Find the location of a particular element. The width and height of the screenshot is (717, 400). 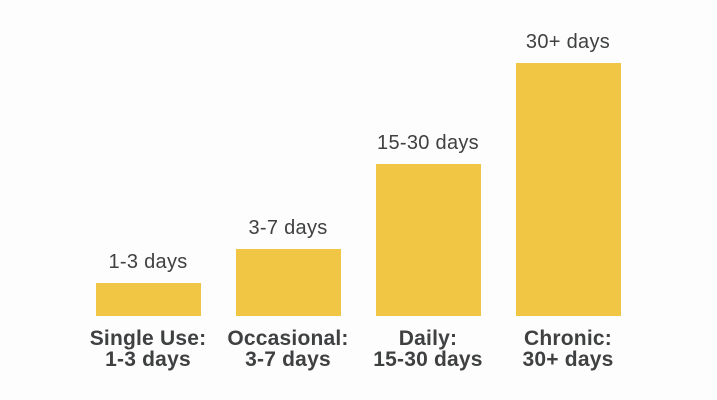

bar-category-line1: Daily: is located at coordinates (428, 338).